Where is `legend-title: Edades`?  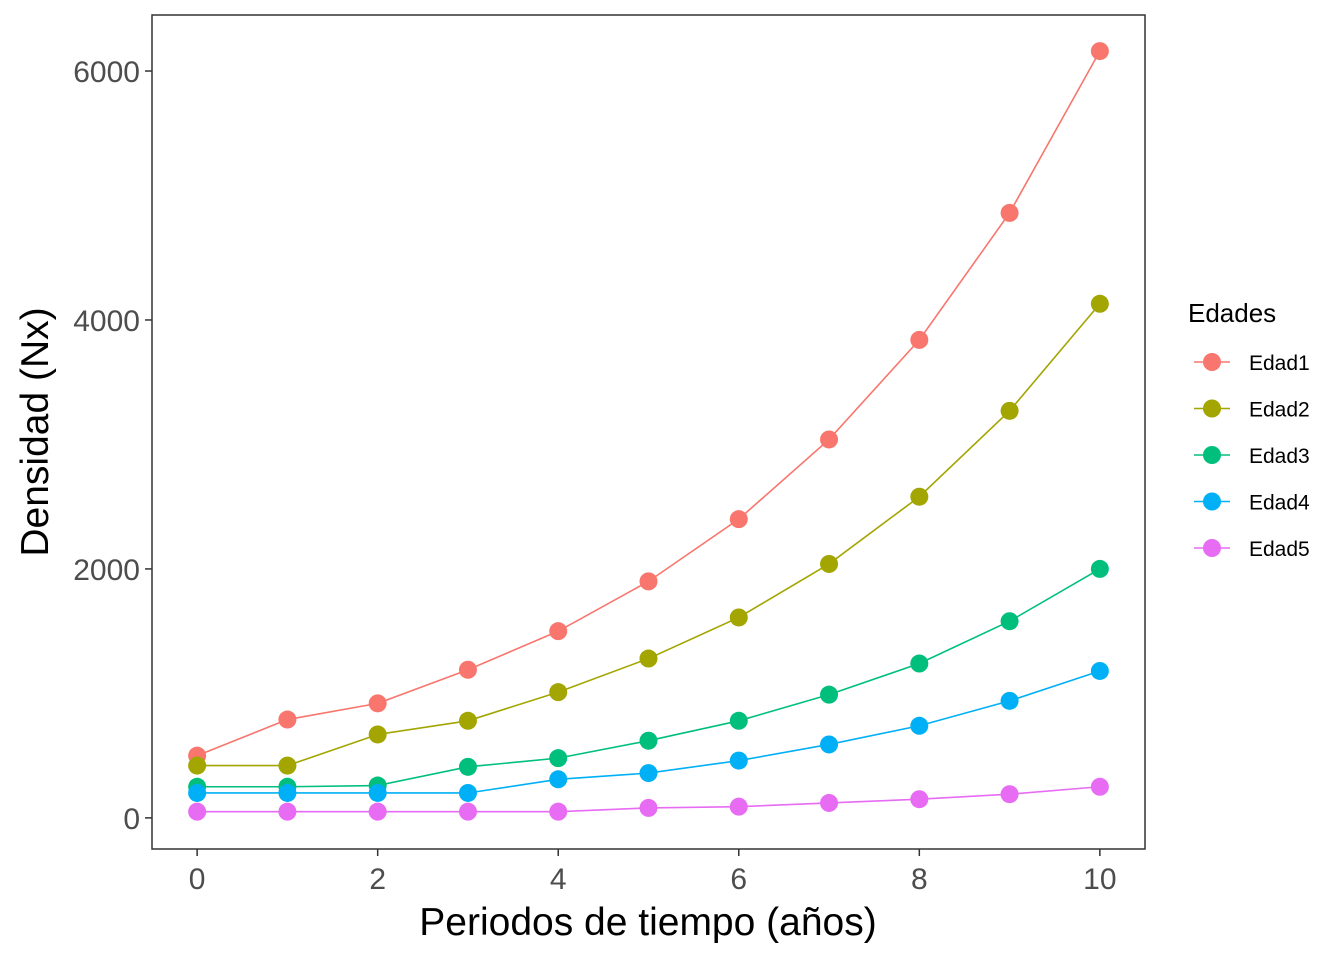
legend-title: Edades is located at coordinates (1232, 313).